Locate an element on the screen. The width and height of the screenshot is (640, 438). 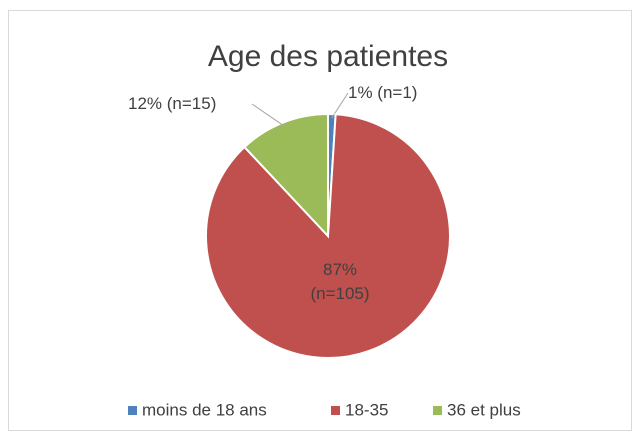
legend-label: moins de 18 ans is located at coordinates (204, 409).